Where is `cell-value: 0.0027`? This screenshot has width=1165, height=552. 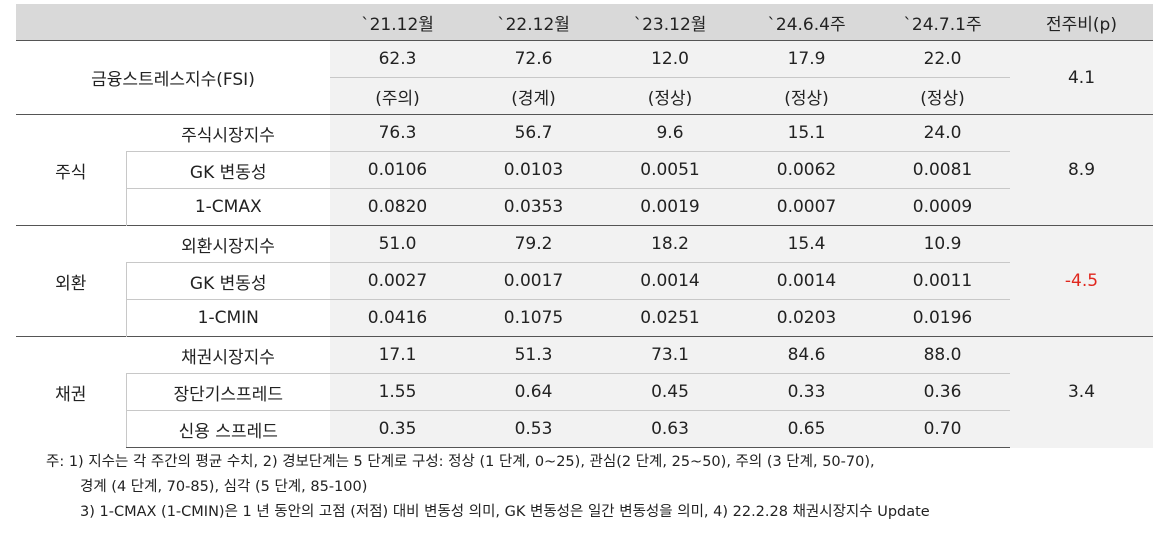
cell-value: 0.0027 is located at coordinates (397, 281).